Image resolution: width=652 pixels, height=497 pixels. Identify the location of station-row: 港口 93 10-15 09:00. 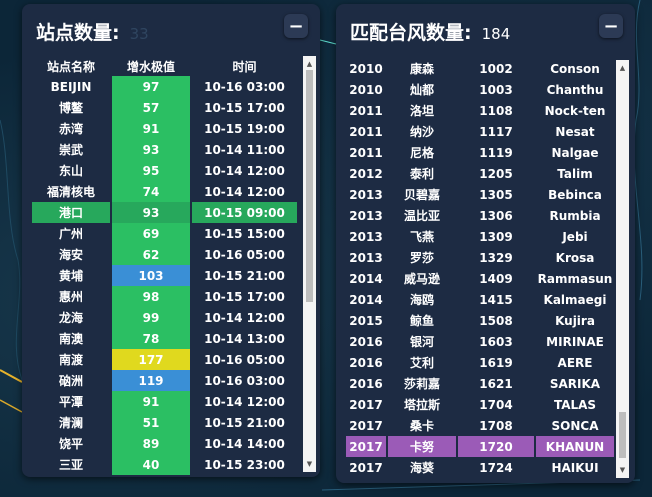
(164, 212).